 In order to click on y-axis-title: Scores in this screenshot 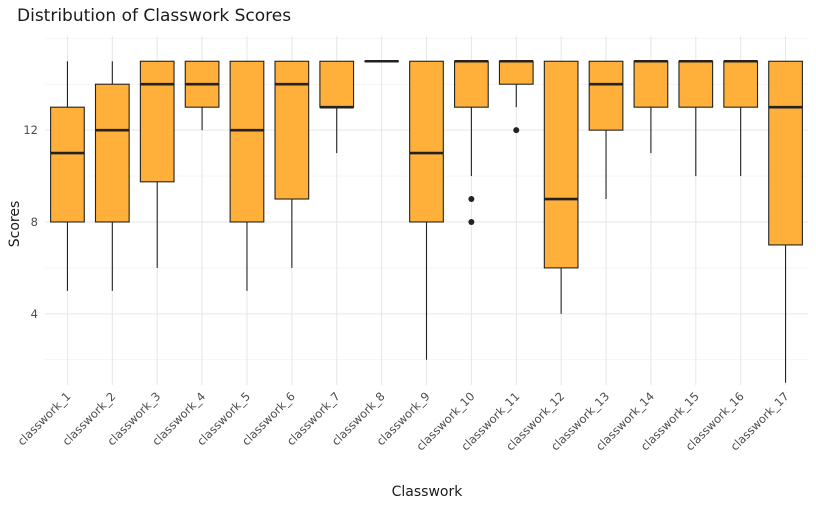, I will do `click(15, 224)`.